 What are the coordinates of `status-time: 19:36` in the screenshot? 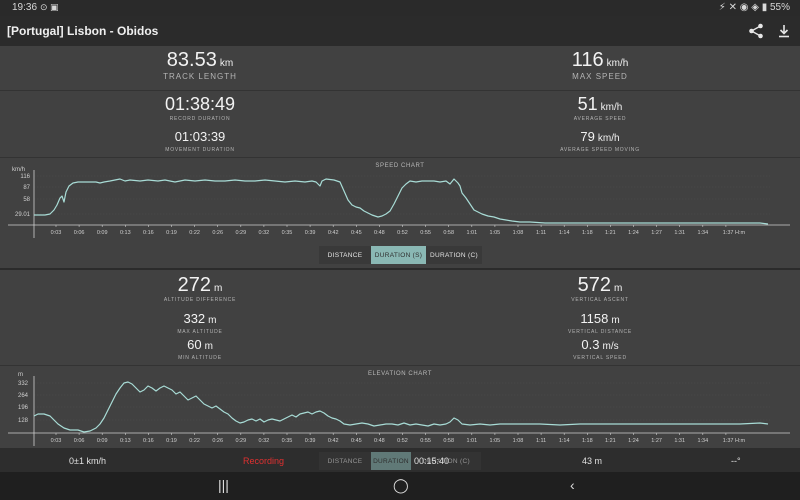 It's located at (25, 7).